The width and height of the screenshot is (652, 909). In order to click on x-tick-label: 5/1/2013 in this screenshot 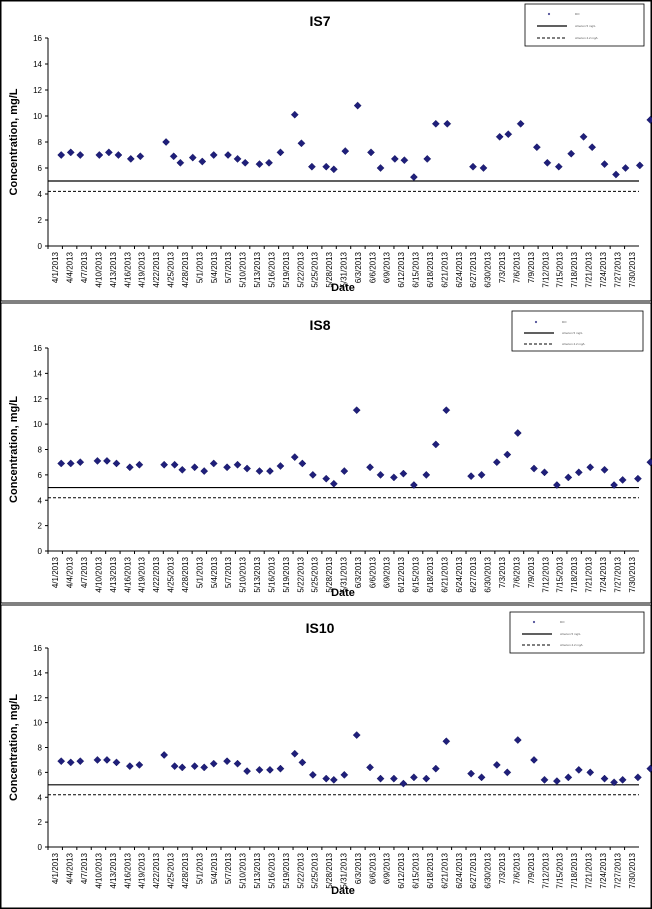, I will do `click(199, 572)`.